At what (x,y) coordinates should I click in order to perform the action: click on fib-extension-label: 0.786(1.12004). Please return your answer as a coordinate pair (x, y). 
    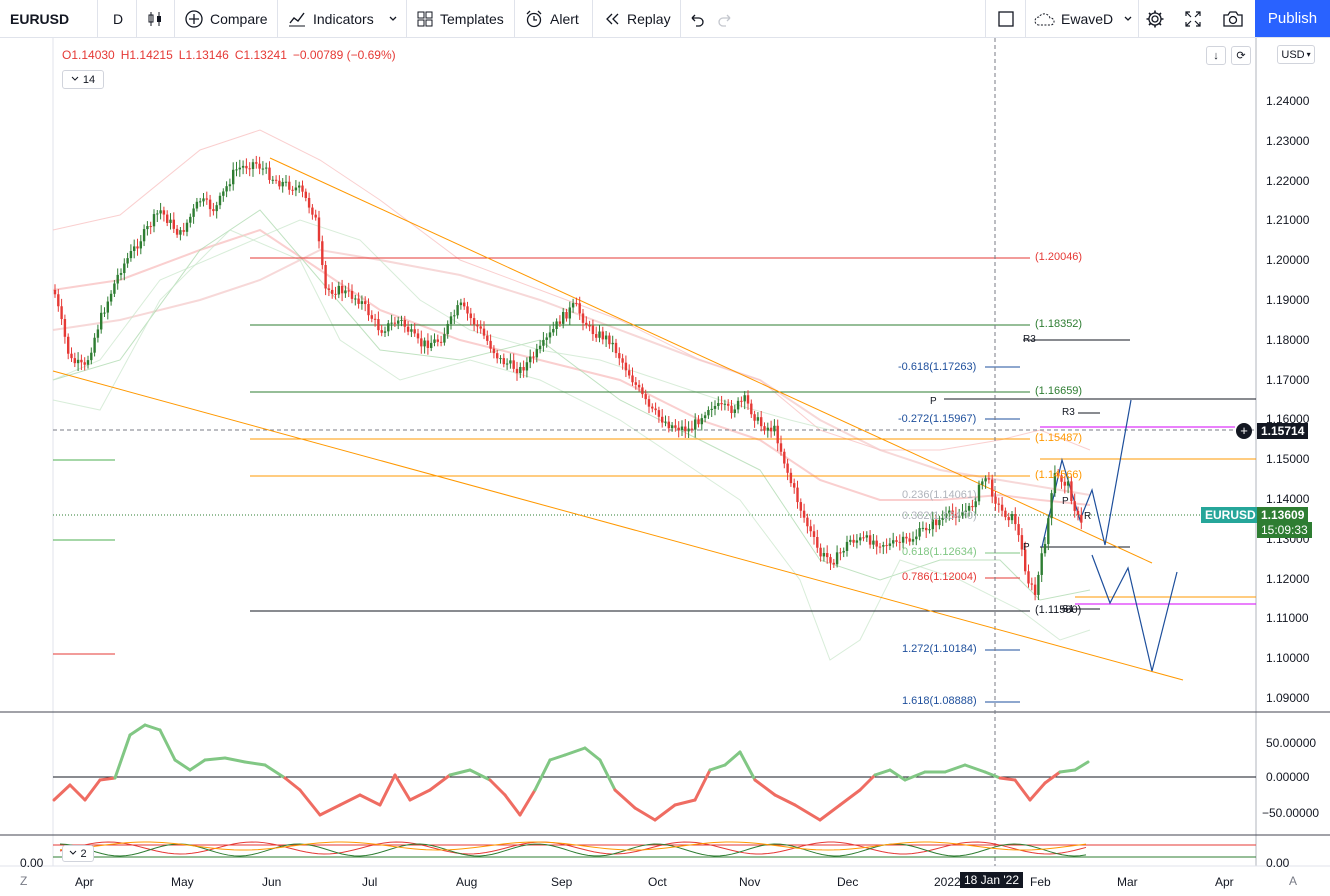
    Looking at the image, I should click on (939, 577).